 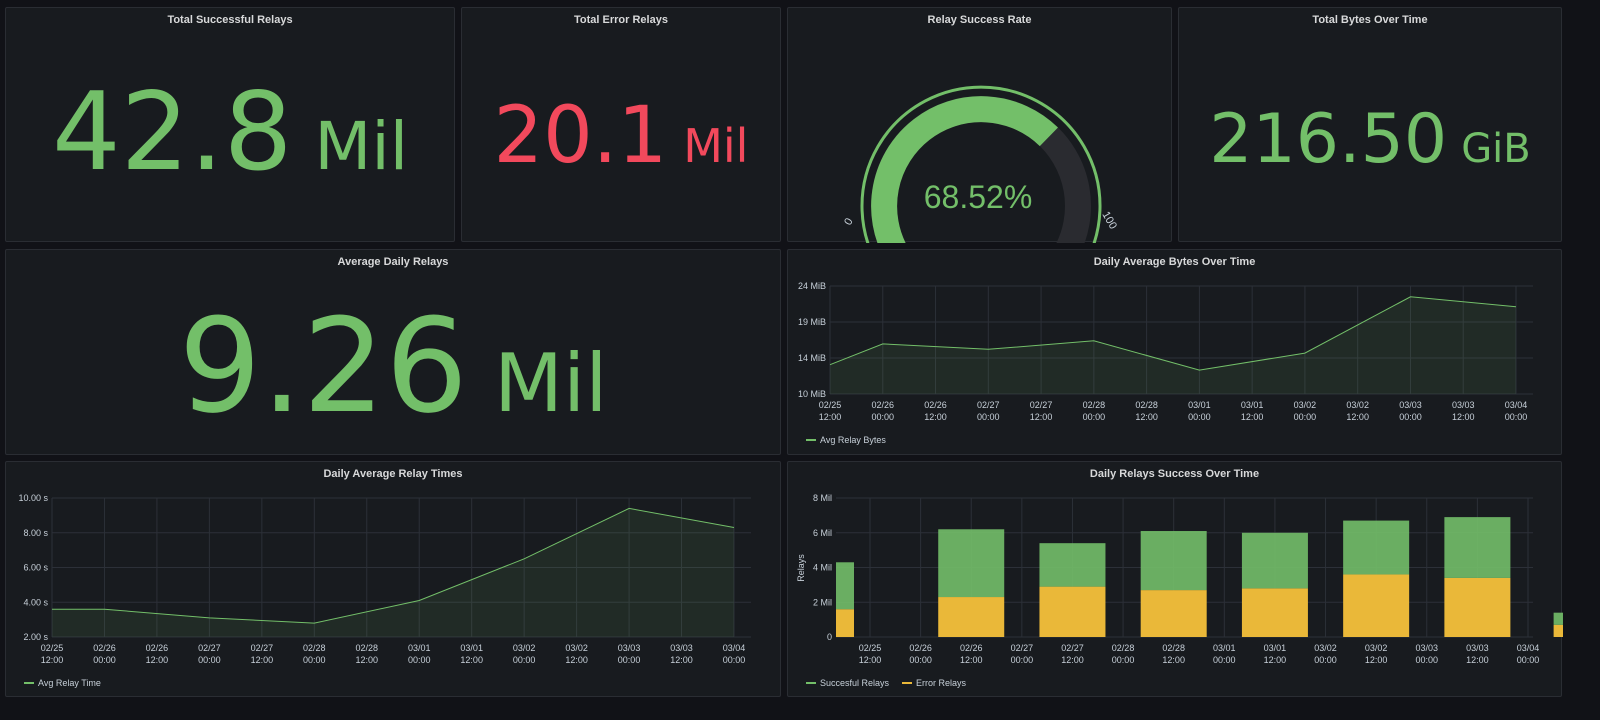 I want to click on stat-panel-total-successful: Total Successful Relays 42.8 Mil, so click(x=230, y=124).